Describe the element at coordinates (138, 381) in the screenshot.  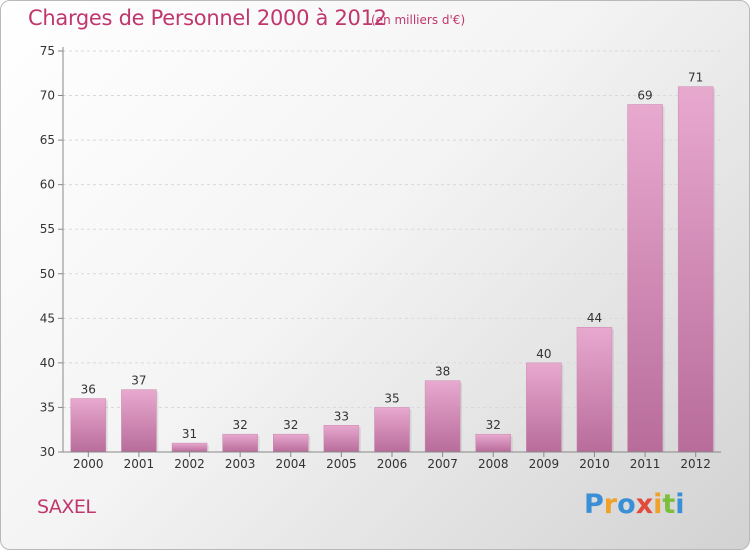
I see `bar-value-label: 37` at that location.